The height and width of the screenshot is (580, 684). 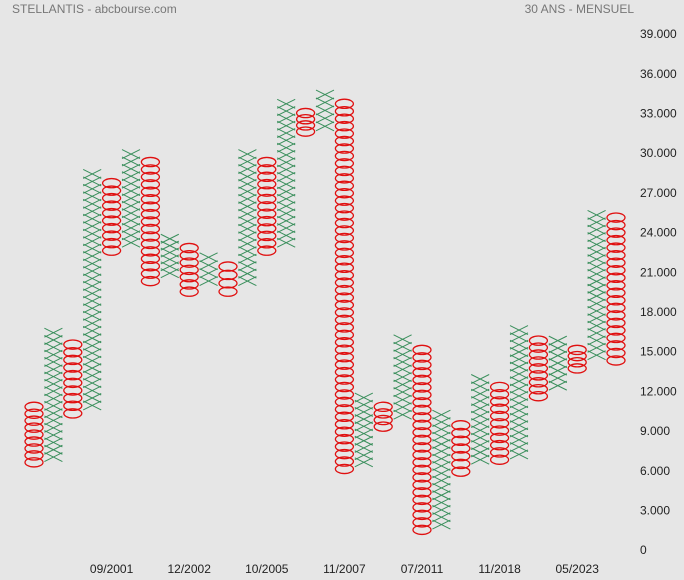 I want to click on x-column, so click(x=92, y=289).